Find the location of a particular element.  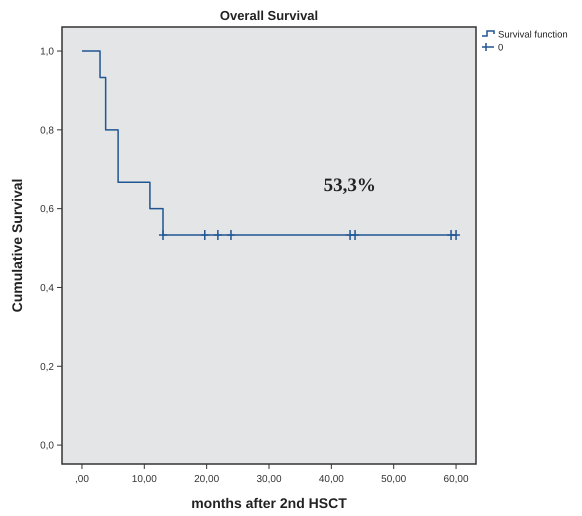

y-axis-title: Cumulative Survival is located at coordinates (17, 245).